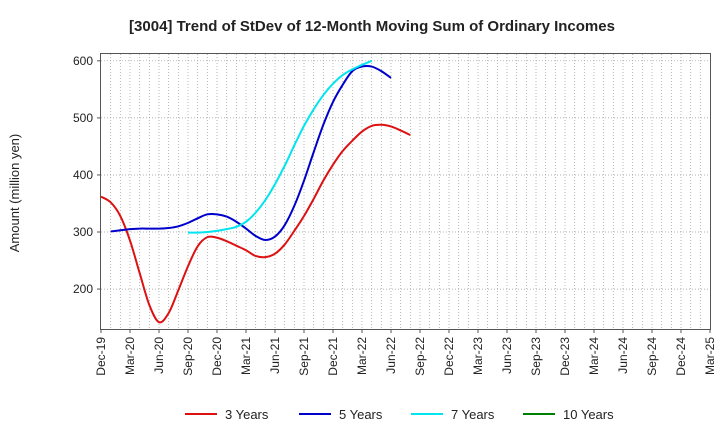 Image resolution: width=720 pixels, height=440 pixels. What do you see at coordinates (83, 61) in the screenshot?
I see `y-tick-label: 600` at bounding box center [83, 61].